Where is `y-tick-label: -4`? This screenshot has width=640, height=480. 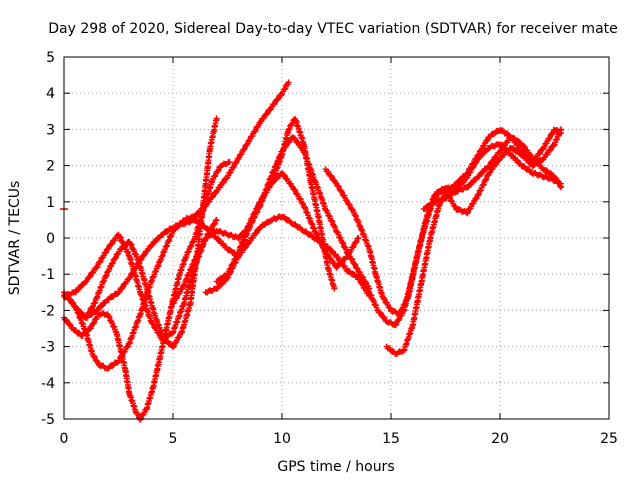 y-tick-label: -4 is located at coordinates (48, 384).